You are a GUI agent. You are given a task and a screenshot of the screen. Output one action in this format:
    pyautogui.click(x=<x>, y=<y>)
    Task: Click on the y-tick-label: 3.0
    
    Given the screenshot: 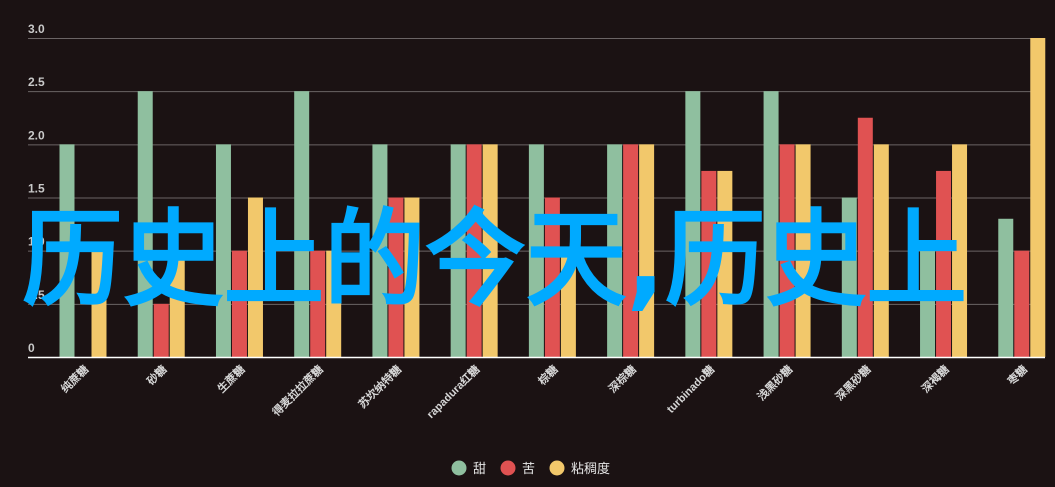 What is the action you would take?
    pyautogui.click(x=36, y=29)
    